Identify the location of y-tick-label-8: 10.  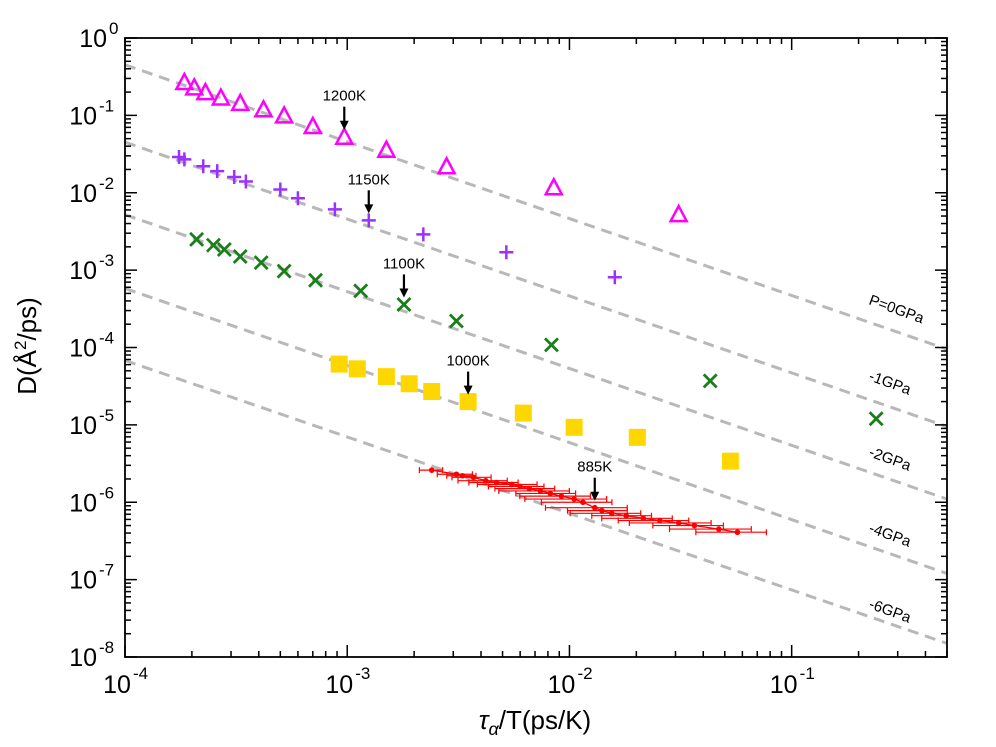
(83, 658).